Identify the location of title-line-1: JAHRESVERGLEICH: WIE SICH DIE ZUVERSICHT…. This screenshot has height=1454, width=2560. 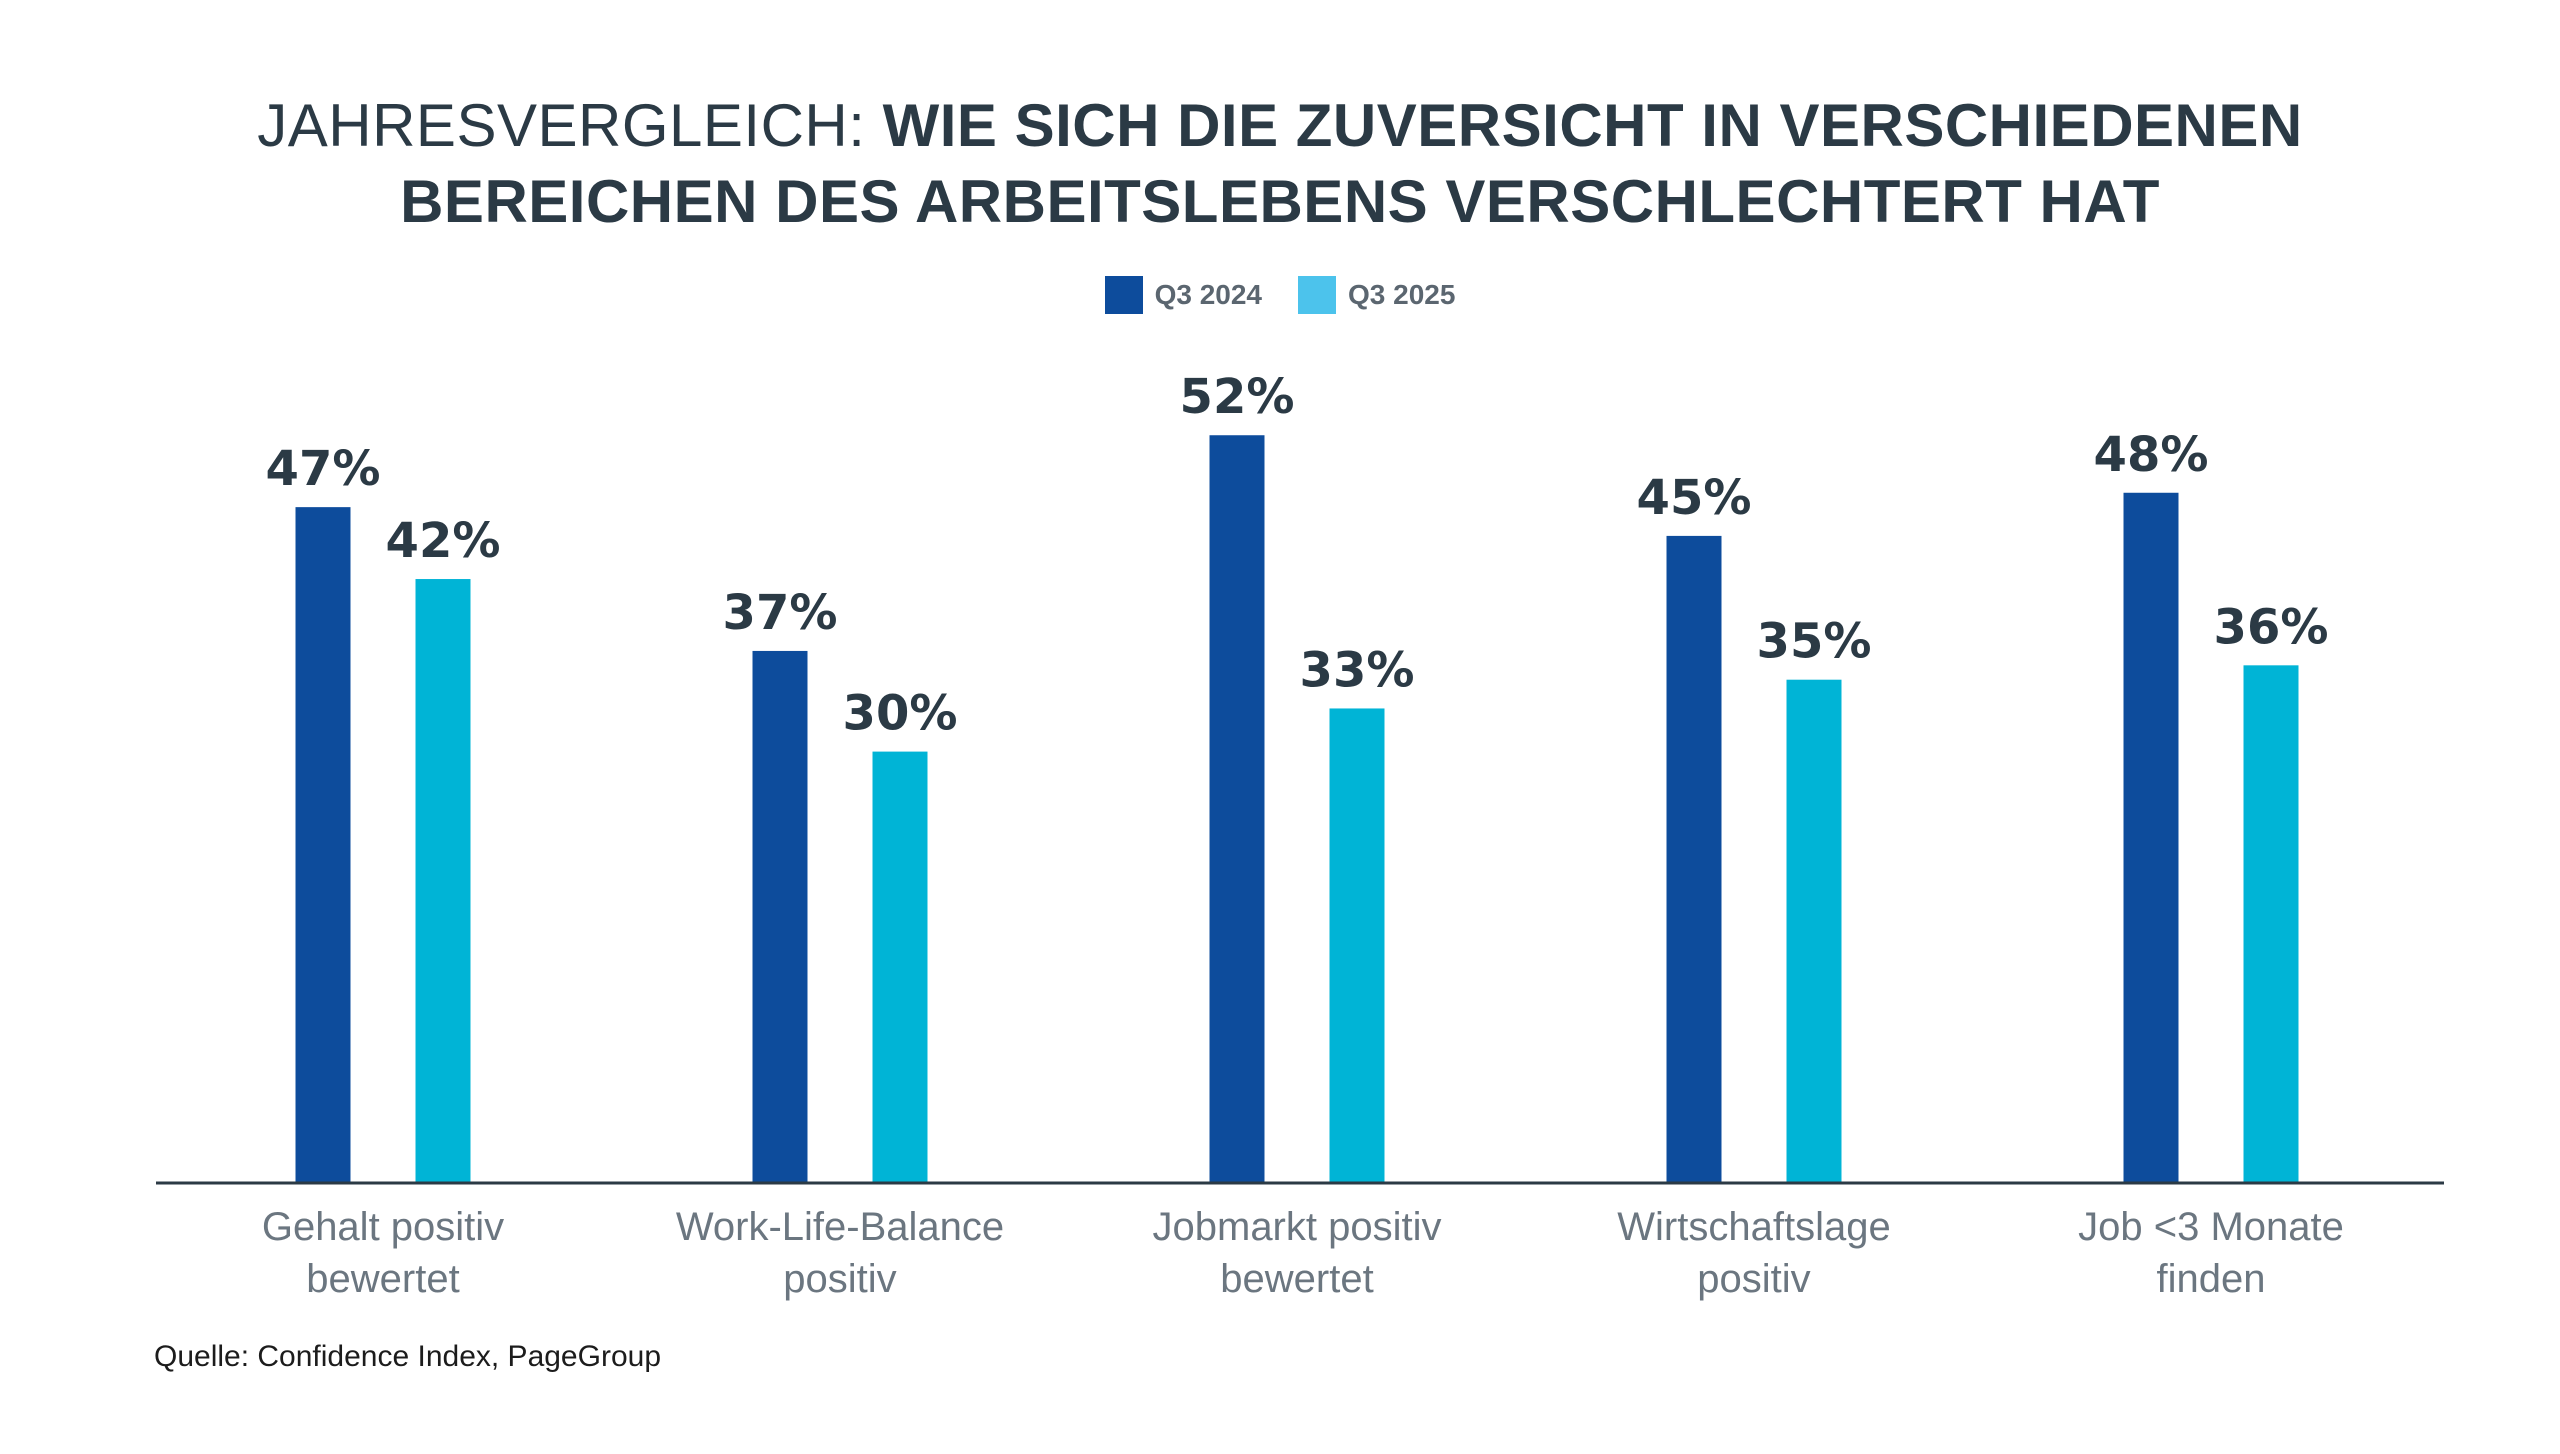
(1280, 126).